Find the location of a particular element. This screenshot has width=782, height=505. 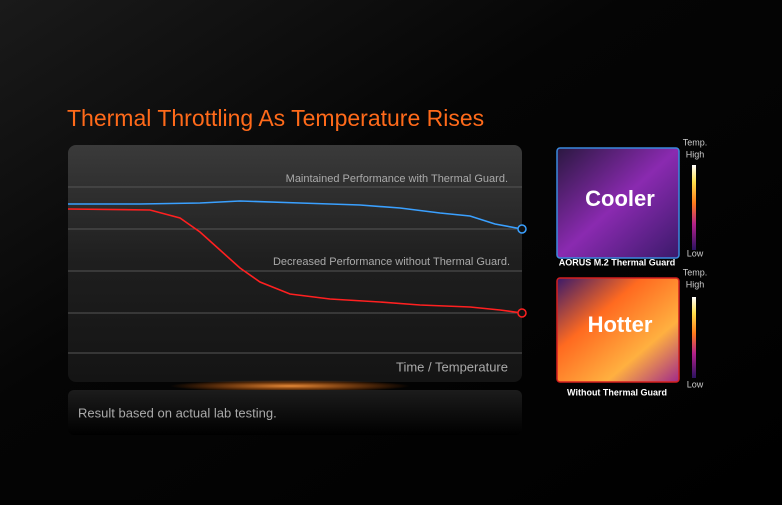

red-line is located at coordinates (295, 261).